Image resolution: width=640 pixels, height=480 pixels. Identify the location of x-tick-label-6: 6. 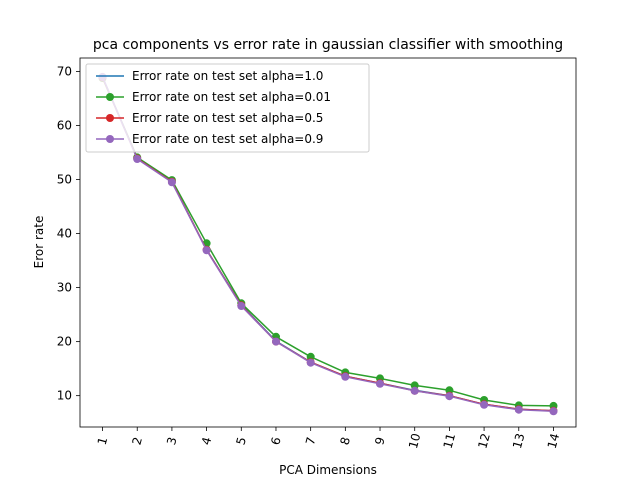
(276, 440).